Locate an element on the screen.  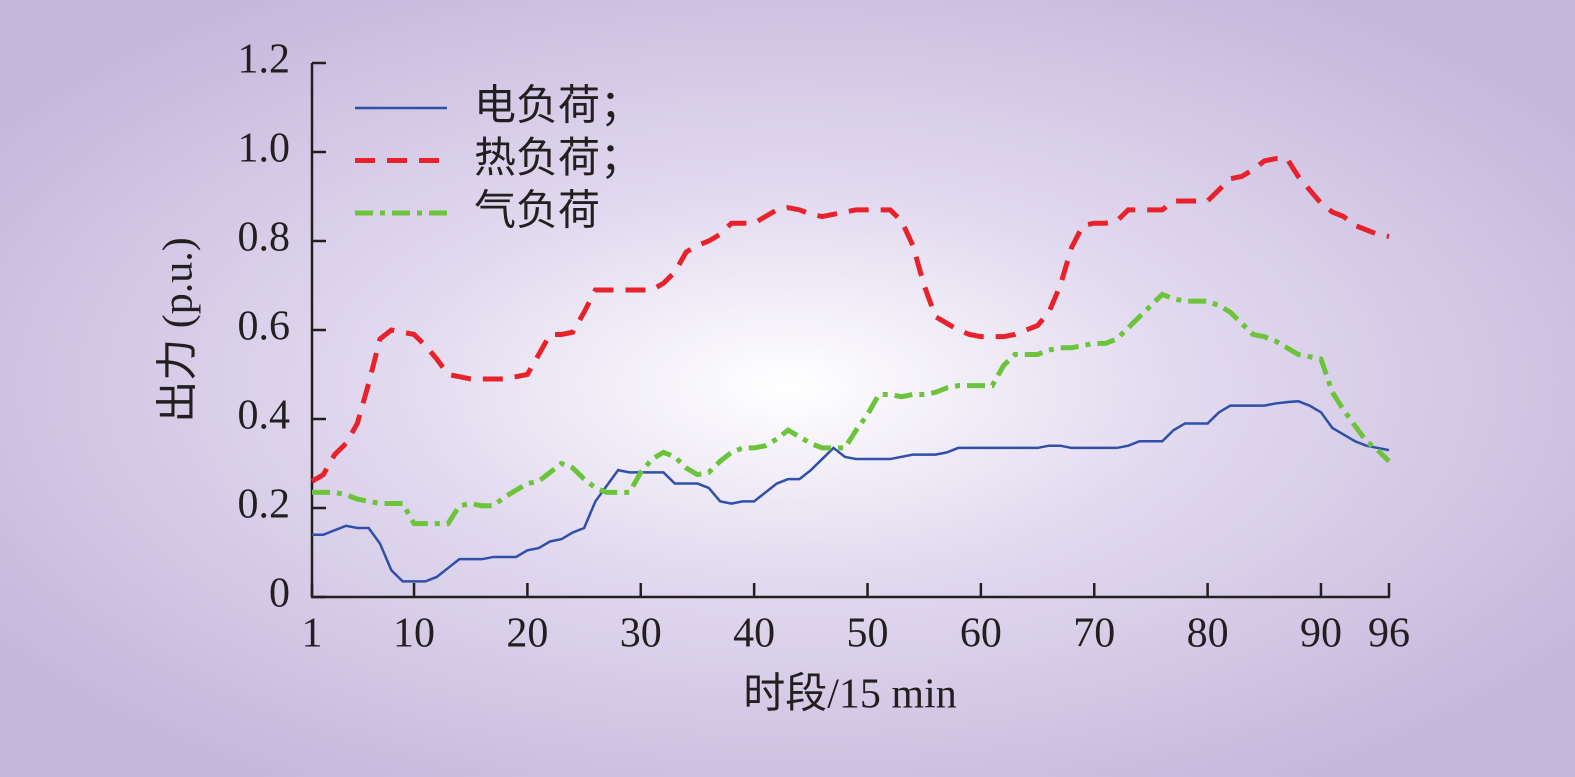
y-tick-label: 1.2 is located at coordinates (264, 60).